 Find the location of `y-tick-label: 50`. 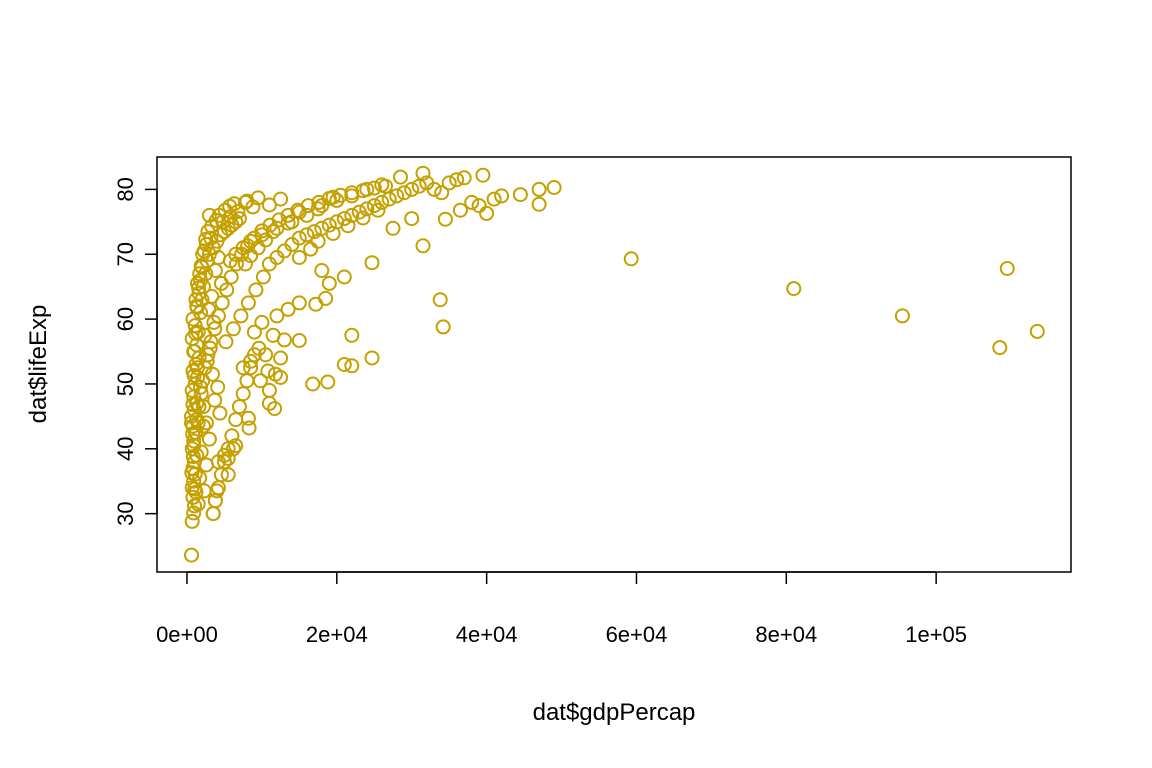

y-tick-label: 50 is located at coordinates (125, 384).